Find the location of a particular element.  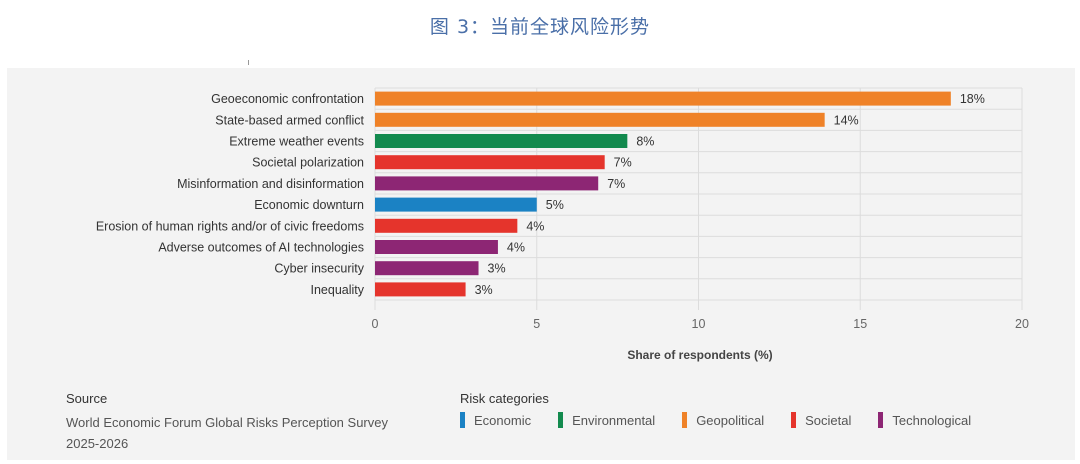

legend-item: Technological is located at coordinates (924, 420).